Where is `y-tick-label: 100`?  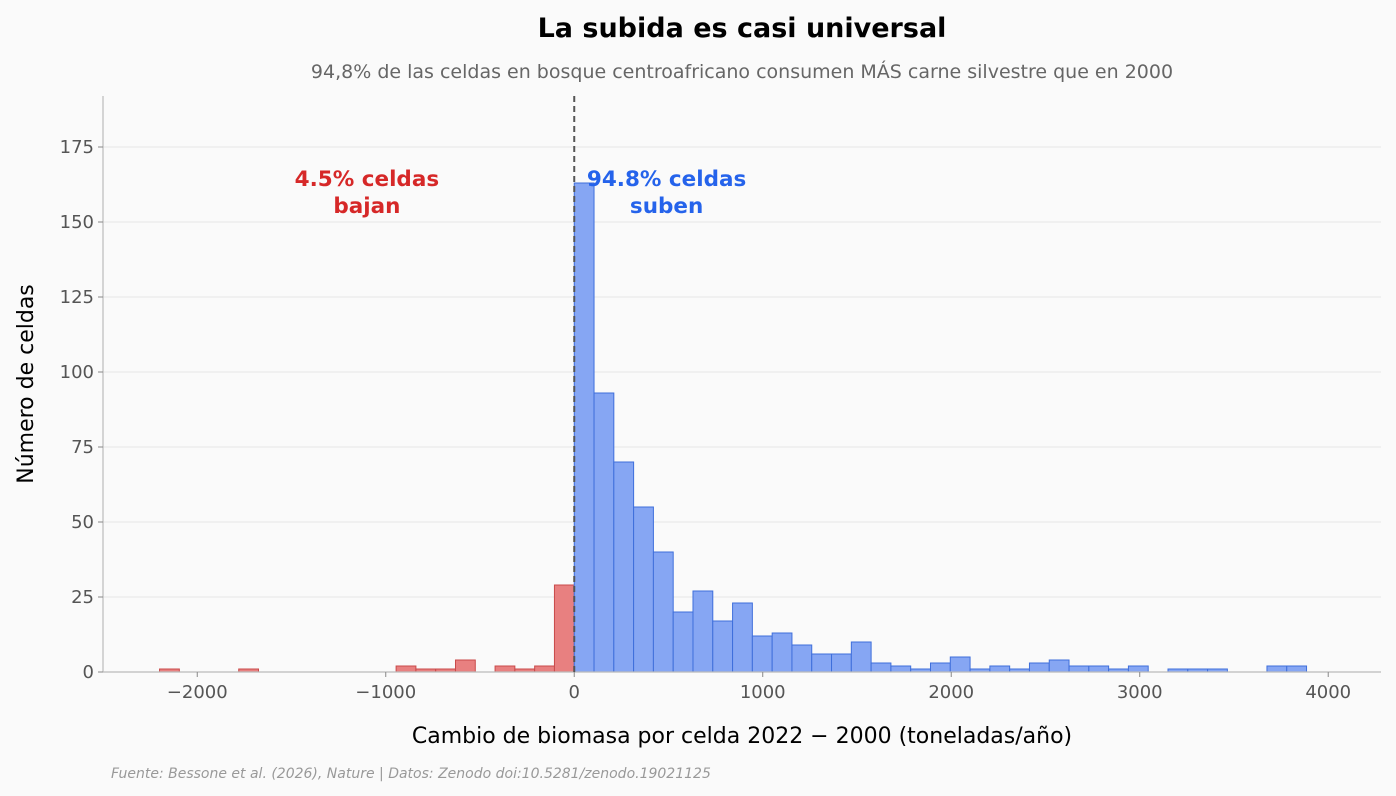 y-tick-label: 100 is located at coordinates (77, 372).